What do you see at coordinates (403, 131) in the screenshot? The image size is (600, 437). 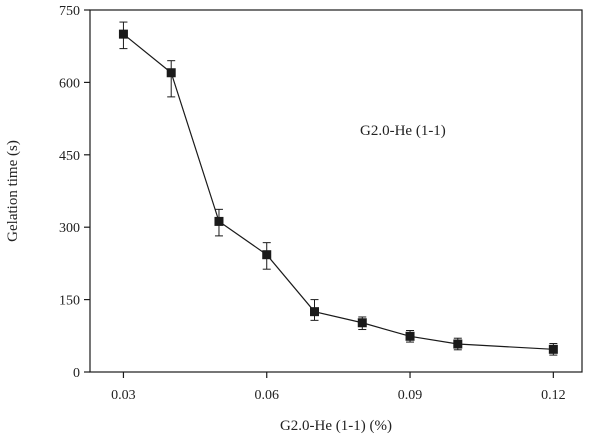 I see `chart-annotation: G2.0-He (1-1)` at bounding box center [403, 131].